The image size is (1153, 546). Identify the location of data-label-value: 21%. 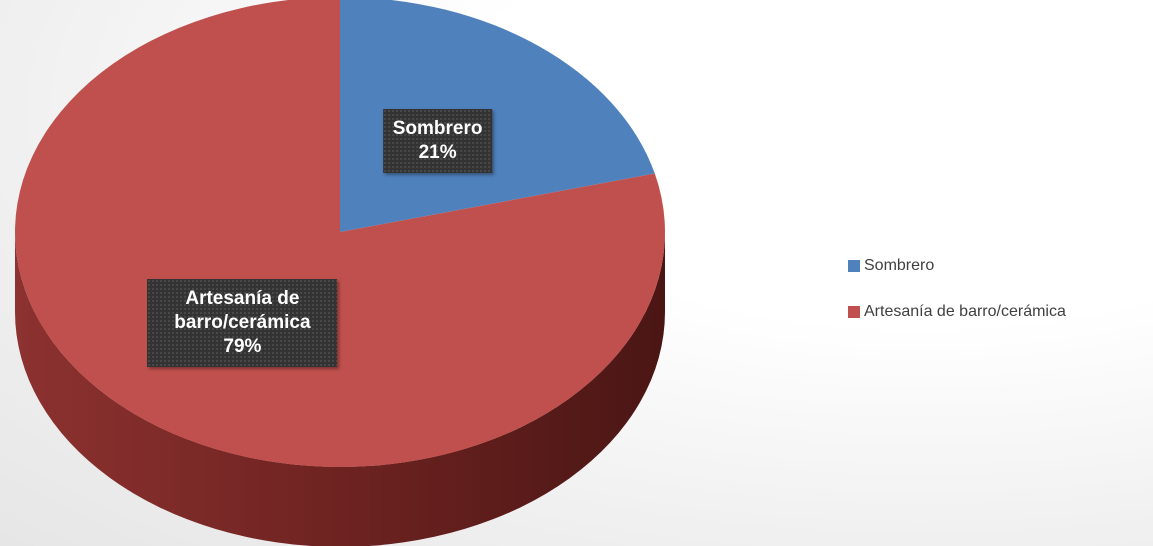
(437, 152).